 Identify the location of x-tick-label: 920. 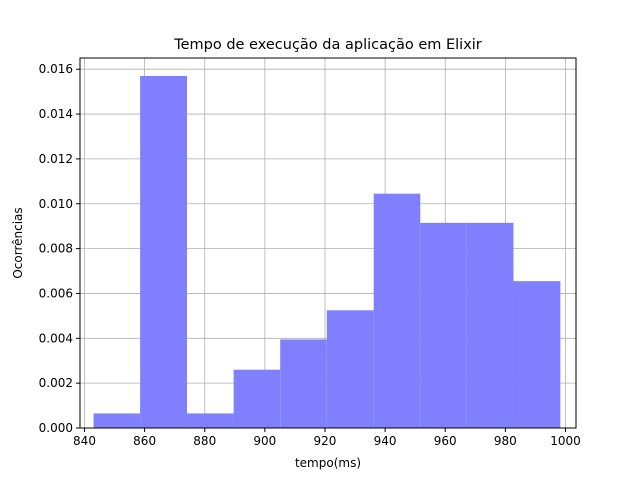
(325, 441).